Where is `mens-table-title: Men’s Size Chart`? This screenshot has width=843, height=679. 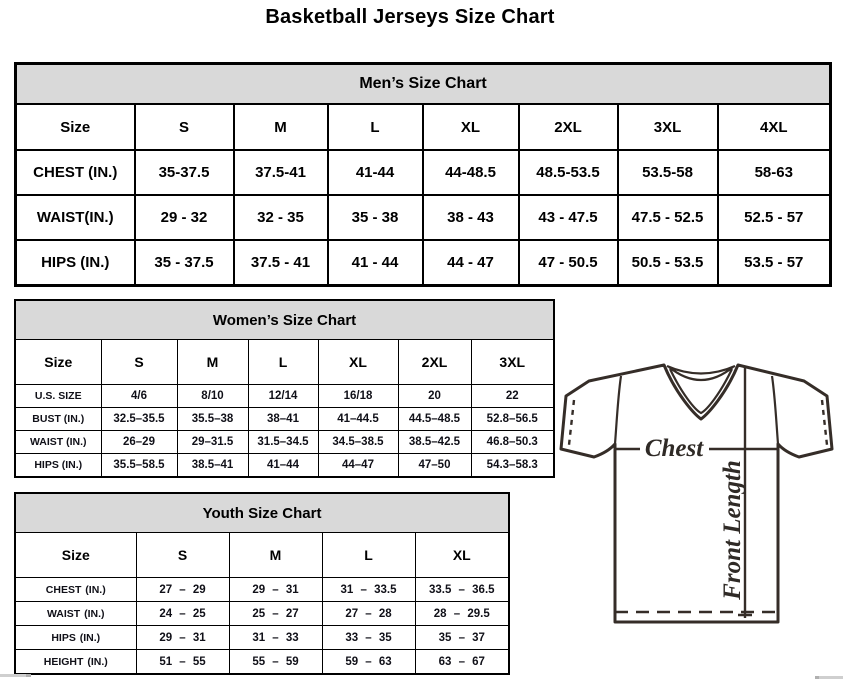 mens-table-title: Men’s Size Chart is located at coordinates (423, 83).